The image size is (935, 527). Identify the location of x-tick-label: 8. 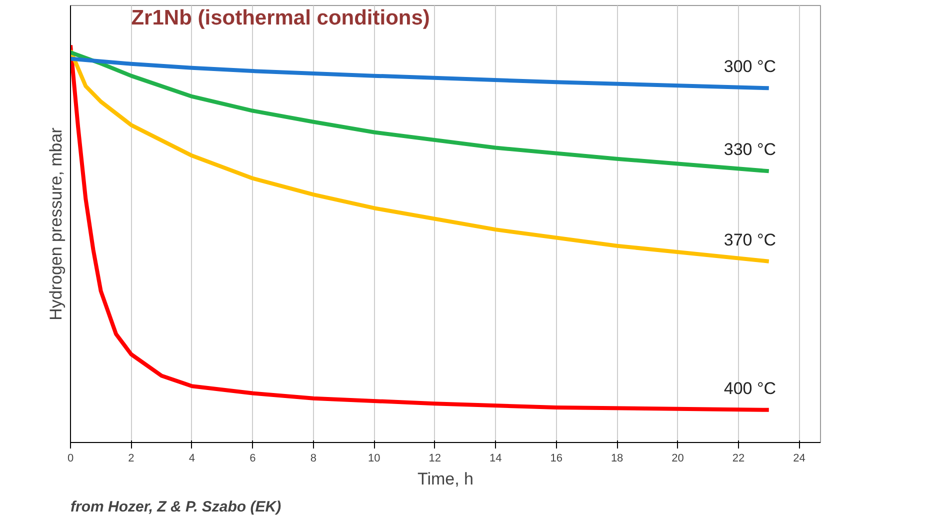
(313, 458).